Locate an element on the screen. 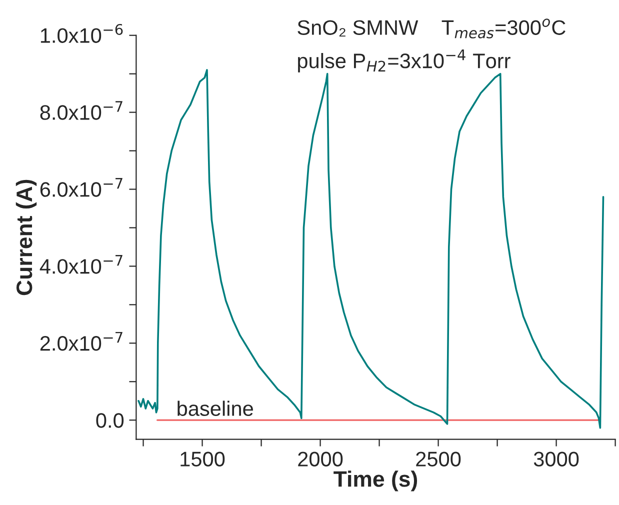 The height and width of the screenshot is (505, 619). series-label: baseline is located at coordinates (215, 408).